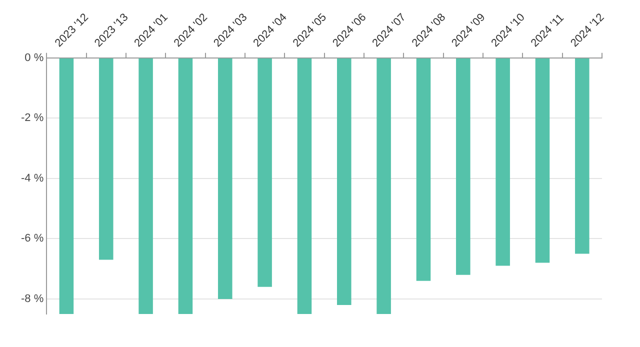  Describe the element at coordinates (32, 178) in the screenshot. I see `y-tick-label: -4 %` at that location.